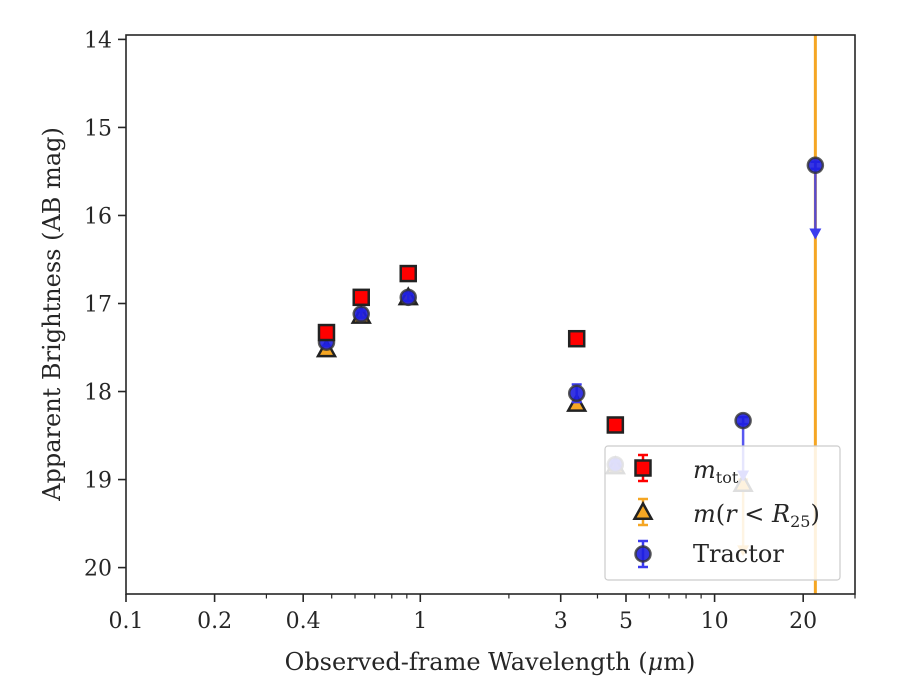  I want to click on x-tick-label: 3, so click(561, 621).